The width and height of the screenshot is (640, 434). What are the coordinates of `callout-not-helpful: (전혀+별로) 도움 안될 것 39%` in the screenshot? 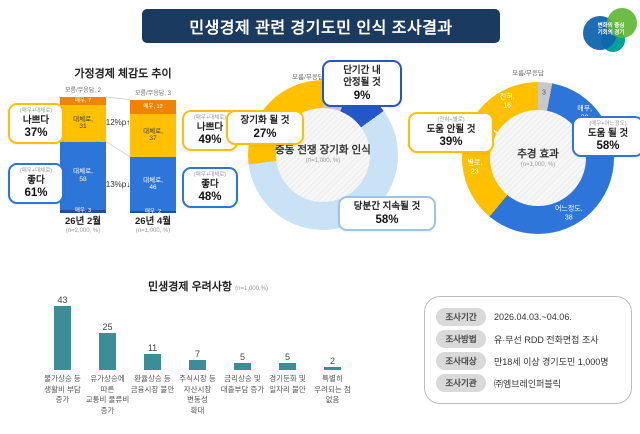 It's located at (451, 133).